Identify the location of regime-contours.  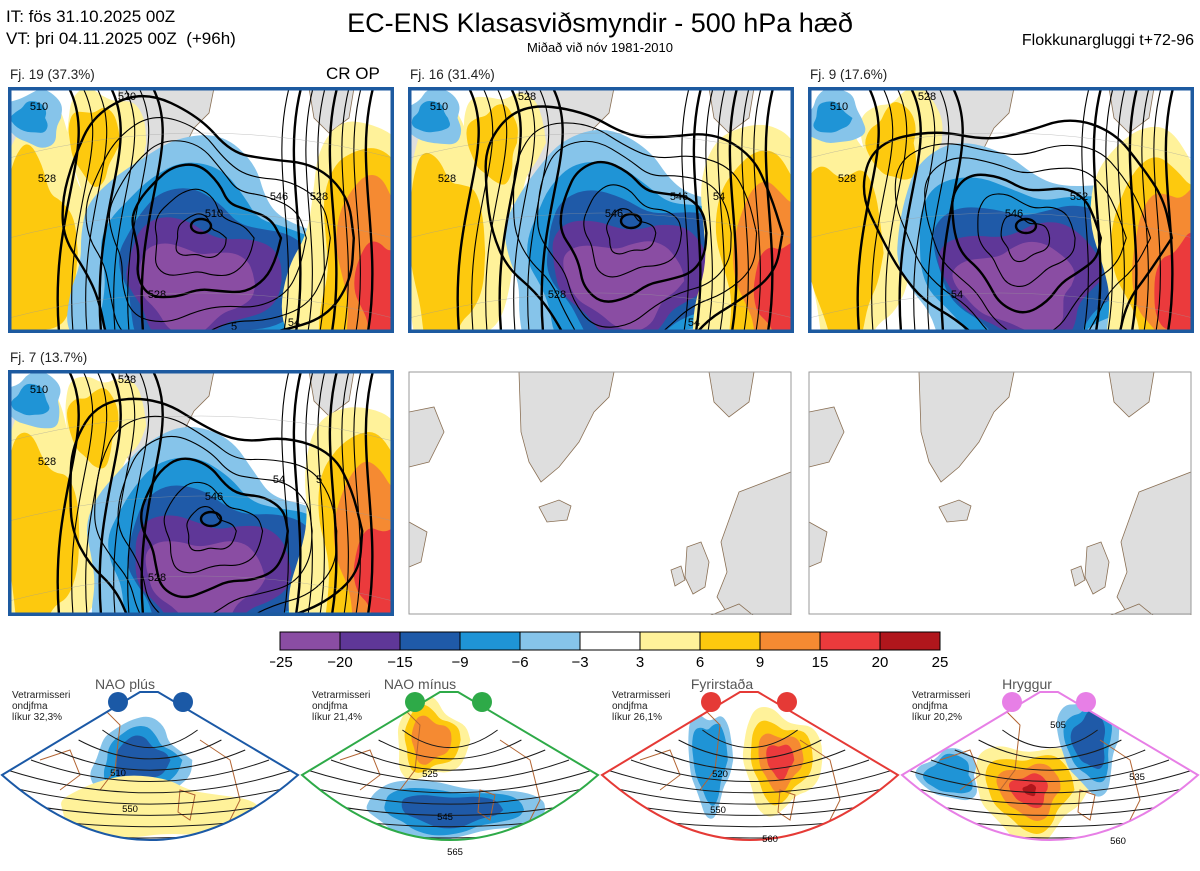
(450, 784).